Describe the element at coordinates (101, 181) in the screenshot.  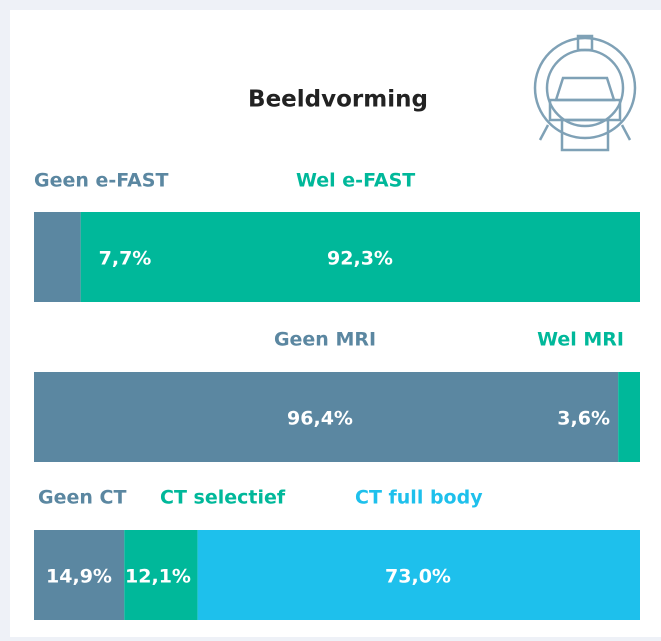
I see `legend-label: Geen e-FAST` at that location.